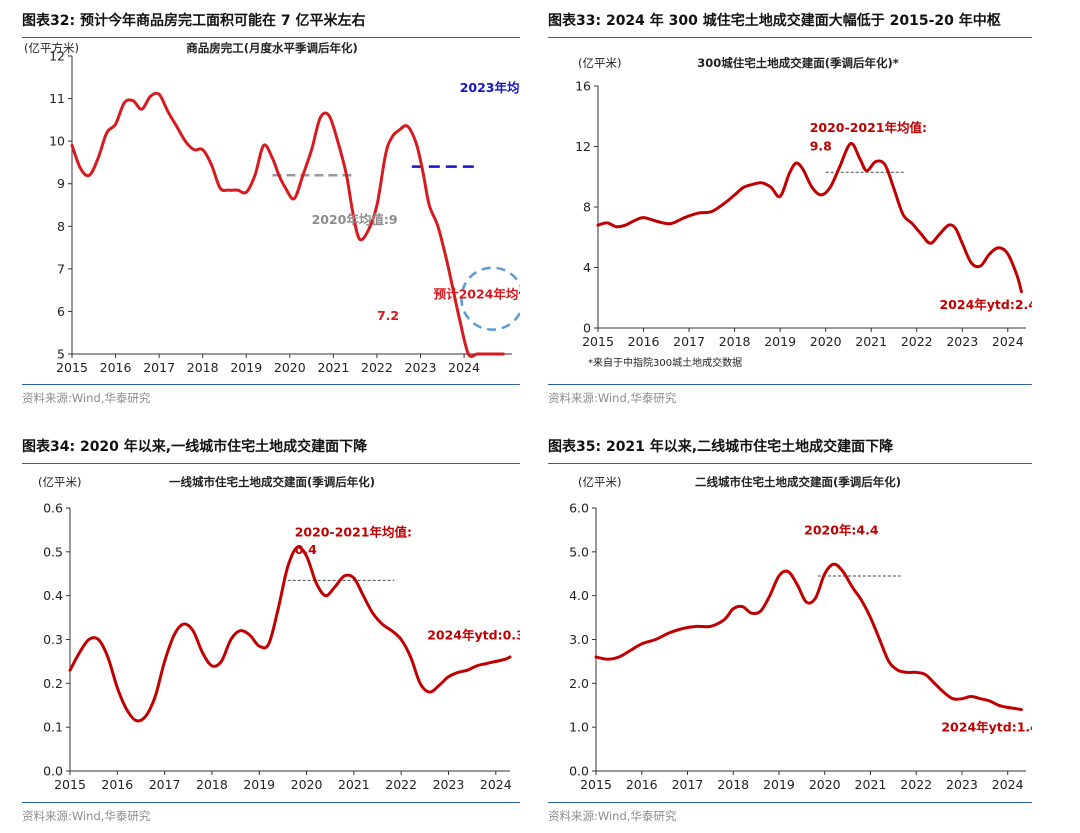 Image resolution: width=1080 pixels, height=833 pixels. What do you see at coordinates (587, 328) in the screenshot?
I see `y-tick-label: 0` at bounding box center [587, 328].